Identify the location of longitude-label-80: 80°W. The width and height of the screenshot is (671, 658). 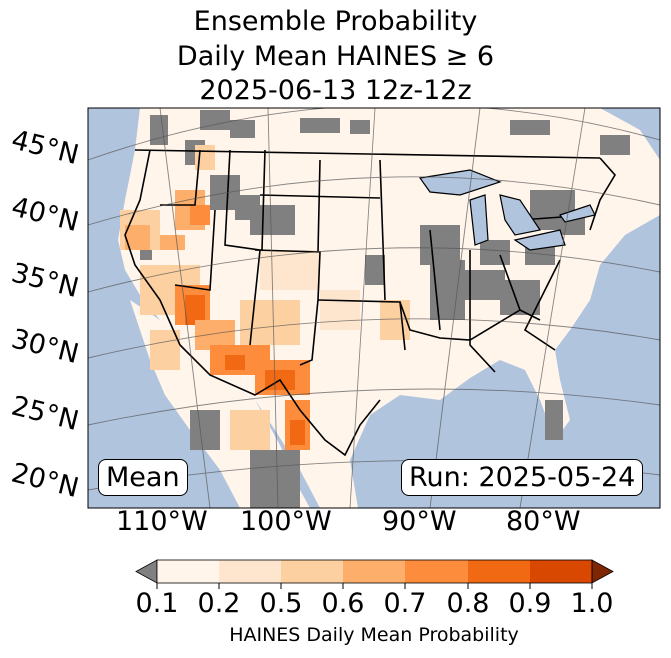
(543, 521).